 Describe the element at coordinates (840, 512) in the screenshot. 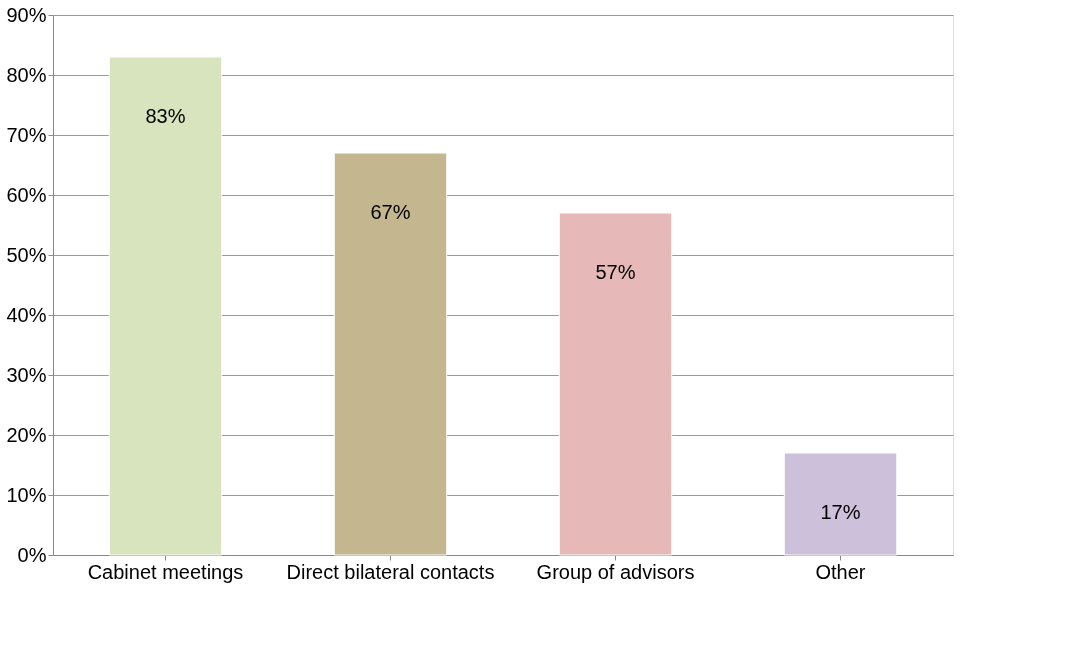

I see `data-label: 17%` at that location.